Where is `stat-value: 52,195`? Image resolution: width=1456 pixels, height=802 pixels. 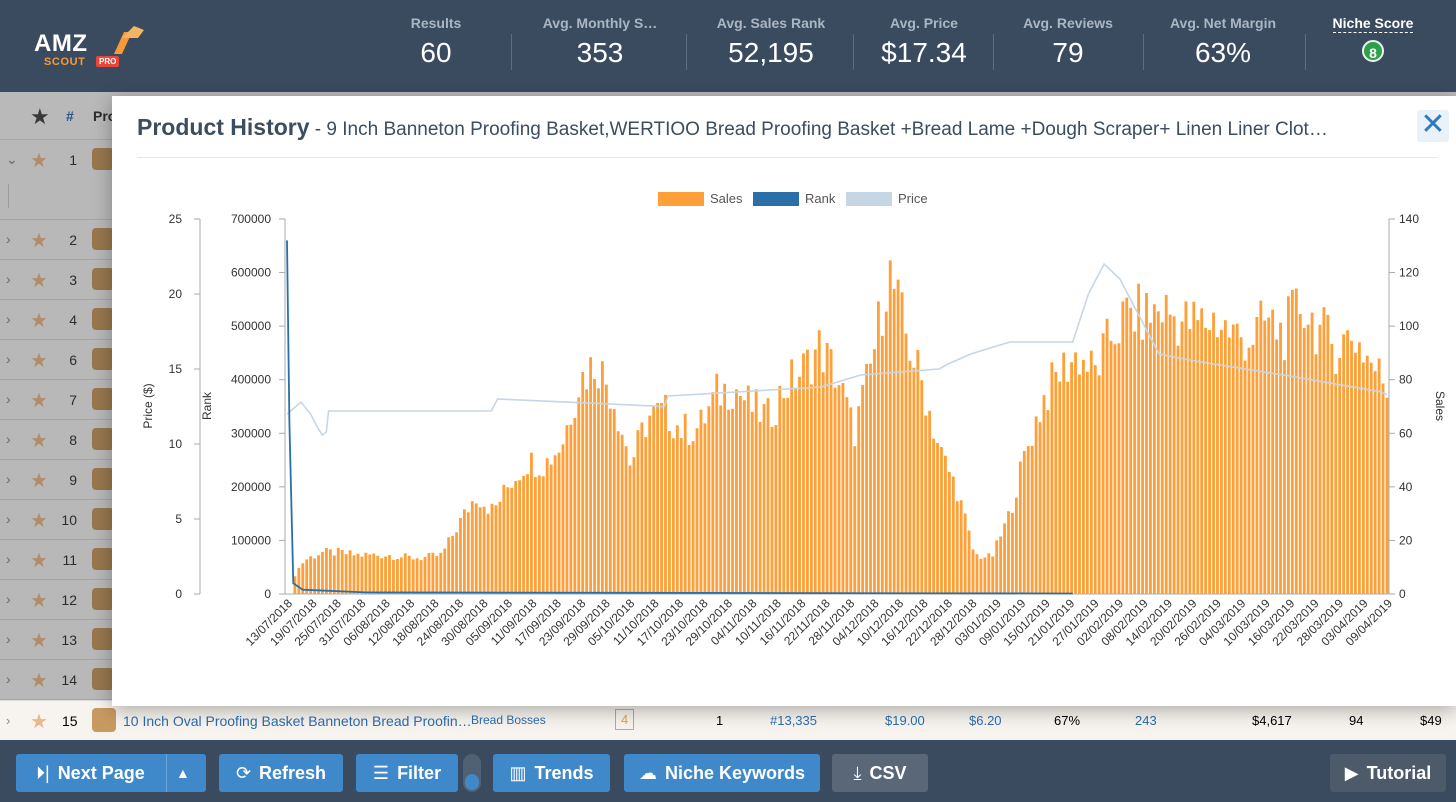 stat-value: 52,195 is located at coordinates (771, 52).